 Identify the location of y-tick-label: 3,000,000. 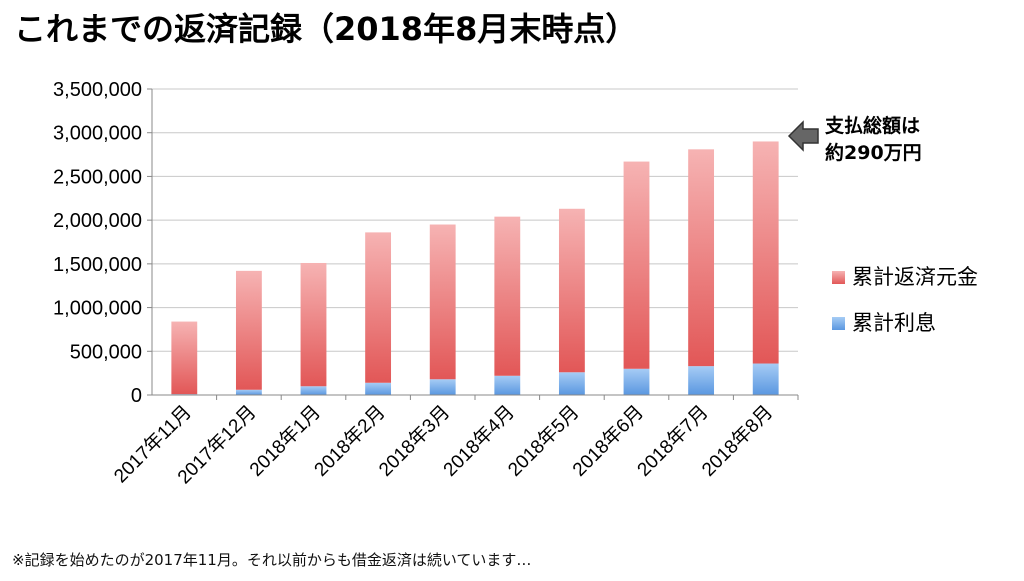
(97, 134).